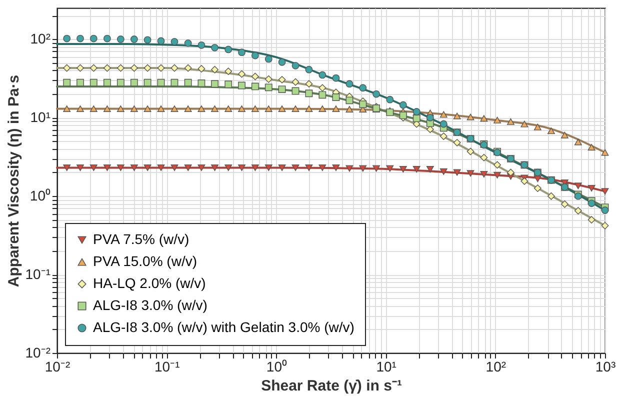 The image size is (639, 419). I want to click on legend-label: PVA 7.5% (w/v), so click(141, 239).